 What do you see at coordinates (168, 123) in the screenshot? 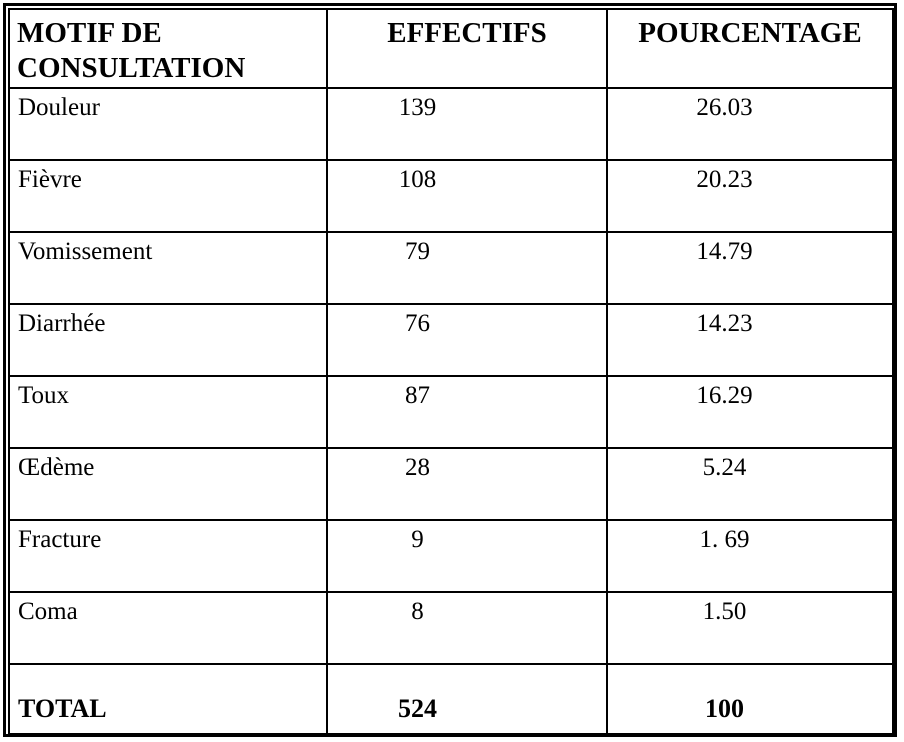
I see `cell-motif: Douleur` at bounding box center [168, 123].